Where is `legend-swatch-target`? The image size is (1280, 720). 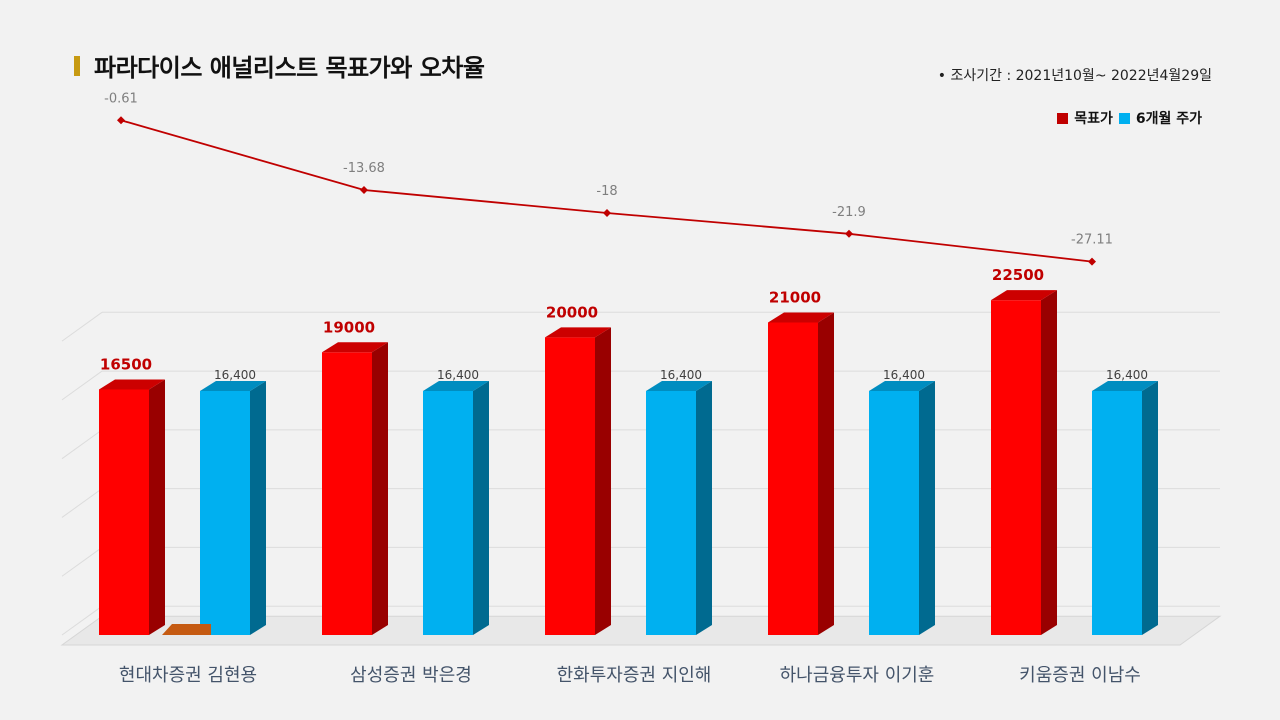
legend-swatch-target is located at coordinates (1063, 118).